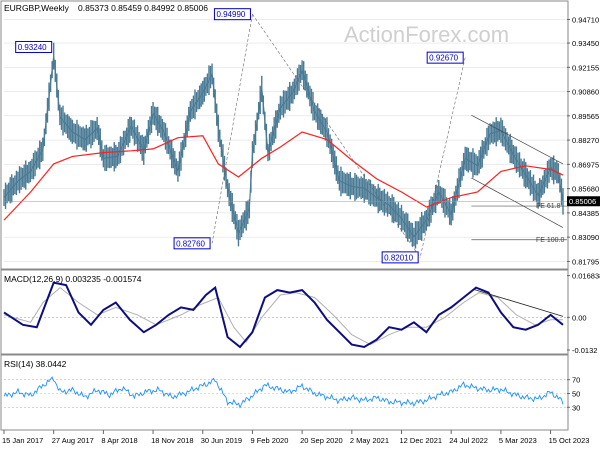 The height and width of the screenshot is (455, 600). What do you see at coordinates (579, 317) in the screenshot?
I see `macd-y-tick-label: 0.00` at bounding box center [579, 317].